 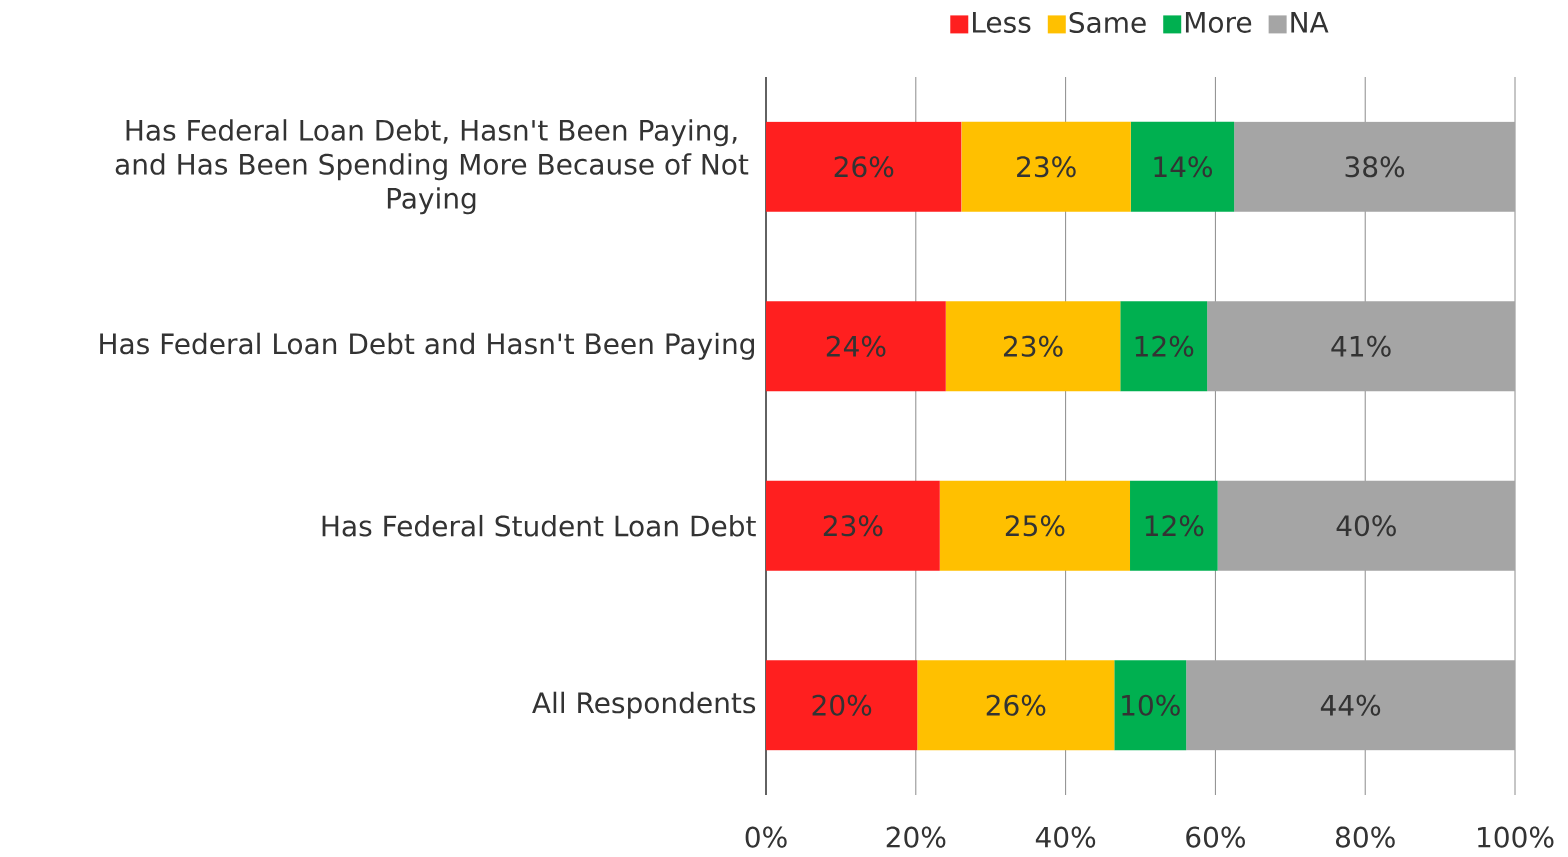 I want to click on y-tick-label: Has Federal Loan Debt, Hasn't Been Paying, and Has Been Spending More Because of Not Paying, so click(x=432, y=167).